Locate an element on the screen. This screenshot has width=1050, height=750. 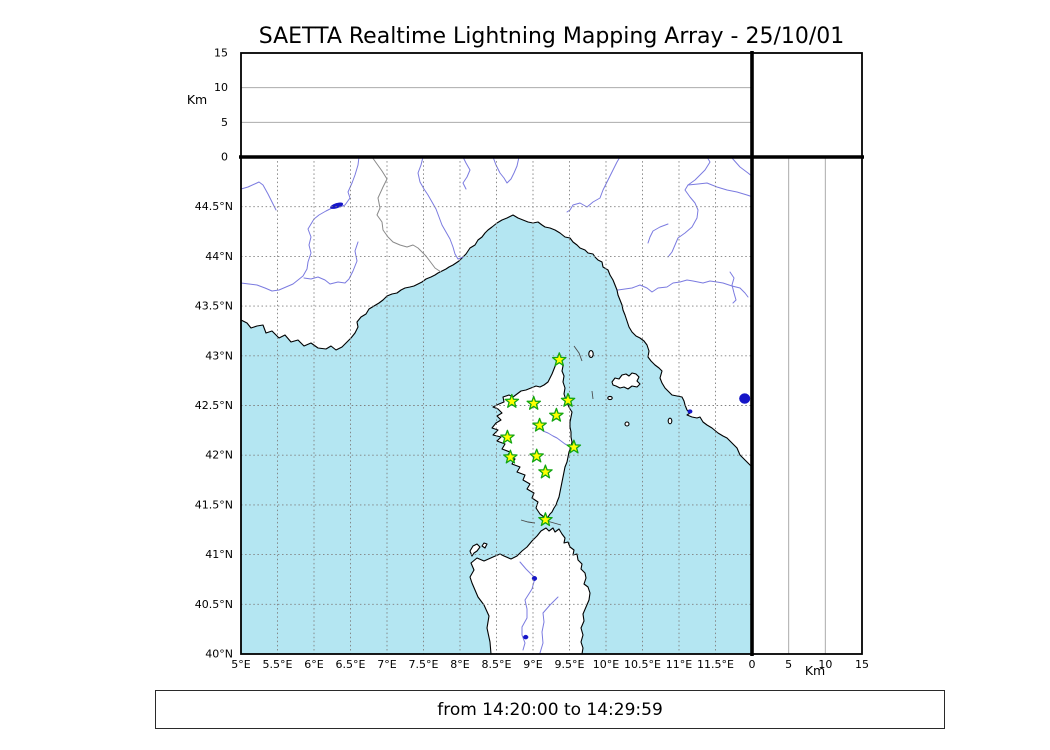
corner-panel is located at coordinates (807, 105).